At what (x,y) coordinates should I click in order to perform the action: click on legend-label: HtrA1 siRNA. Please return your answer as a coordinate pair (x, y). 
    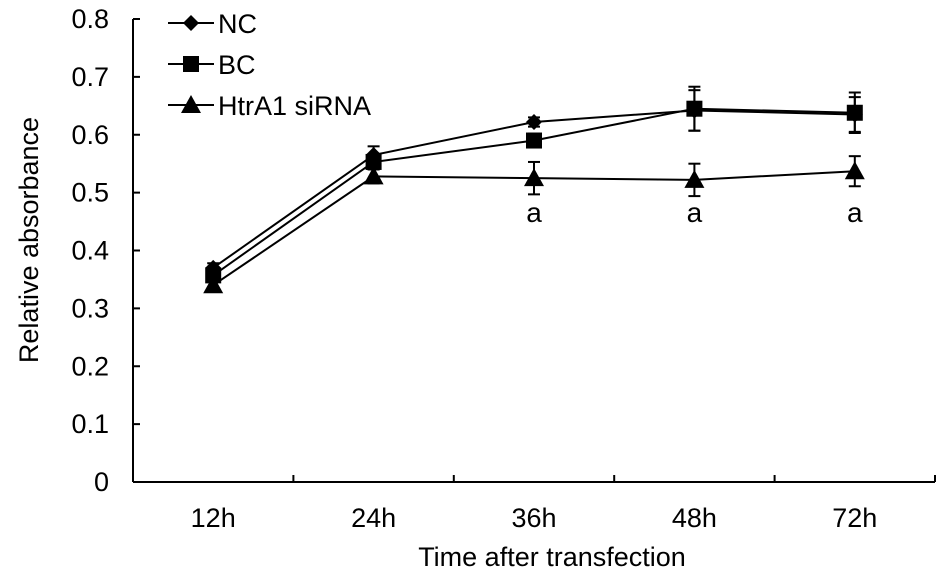
    Looking at the image, I should click on (294, 106).